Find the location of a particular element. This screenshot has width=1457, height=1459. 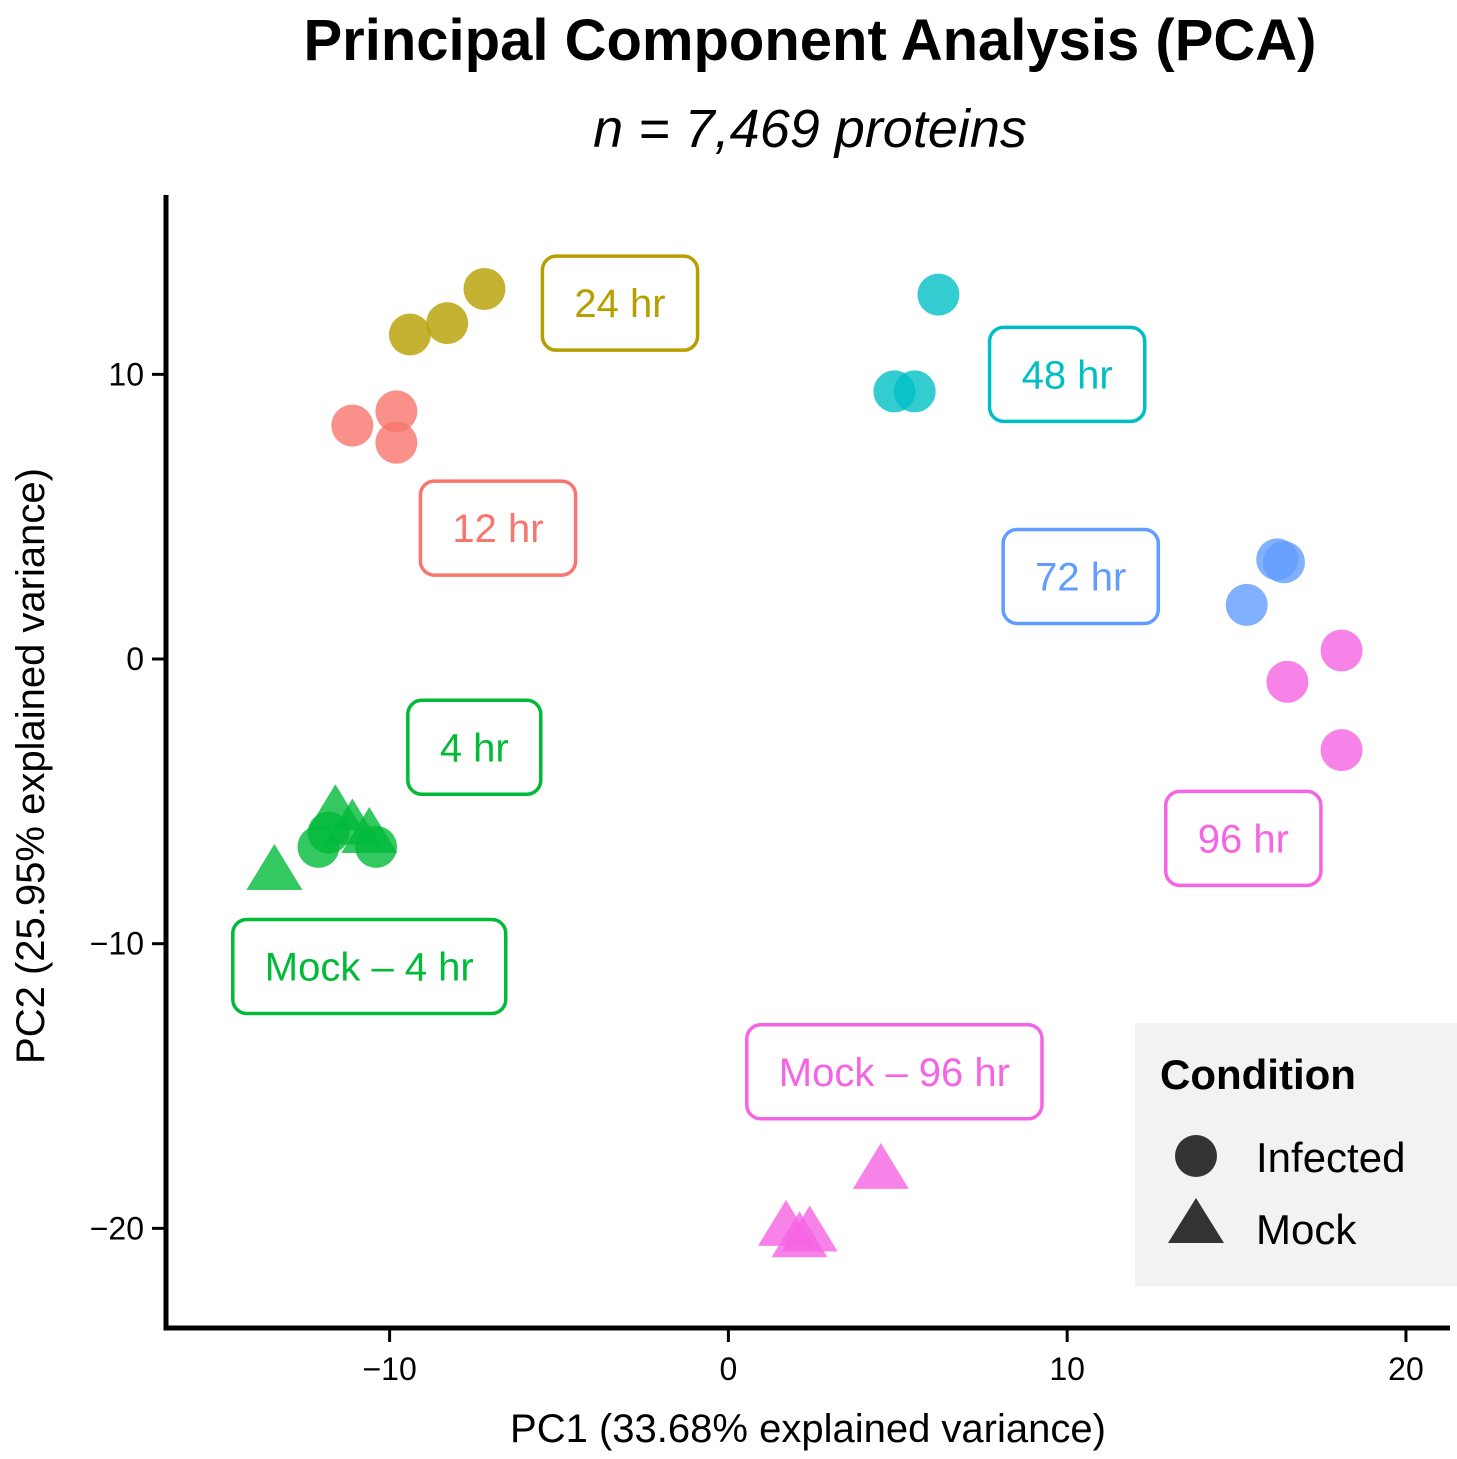

group-label-box: Mock – 4 hr is located at coordinates (369, 966).